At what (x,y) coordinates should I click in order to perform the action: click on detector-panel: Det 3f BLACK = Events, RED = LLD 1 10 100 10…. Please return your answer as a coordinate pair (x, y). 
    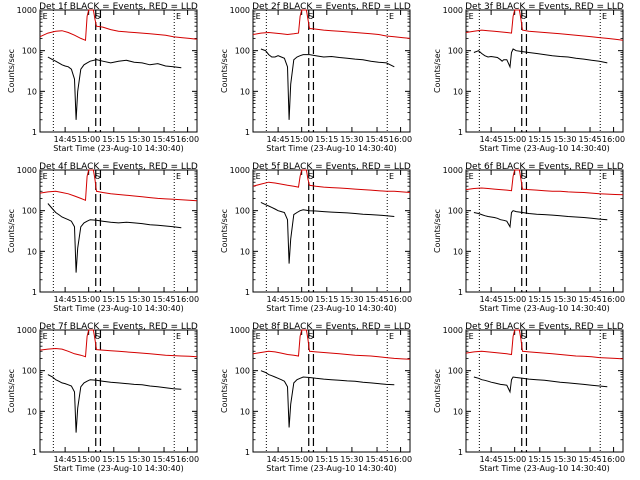
    Looking at the image, I should click on (529, 77).